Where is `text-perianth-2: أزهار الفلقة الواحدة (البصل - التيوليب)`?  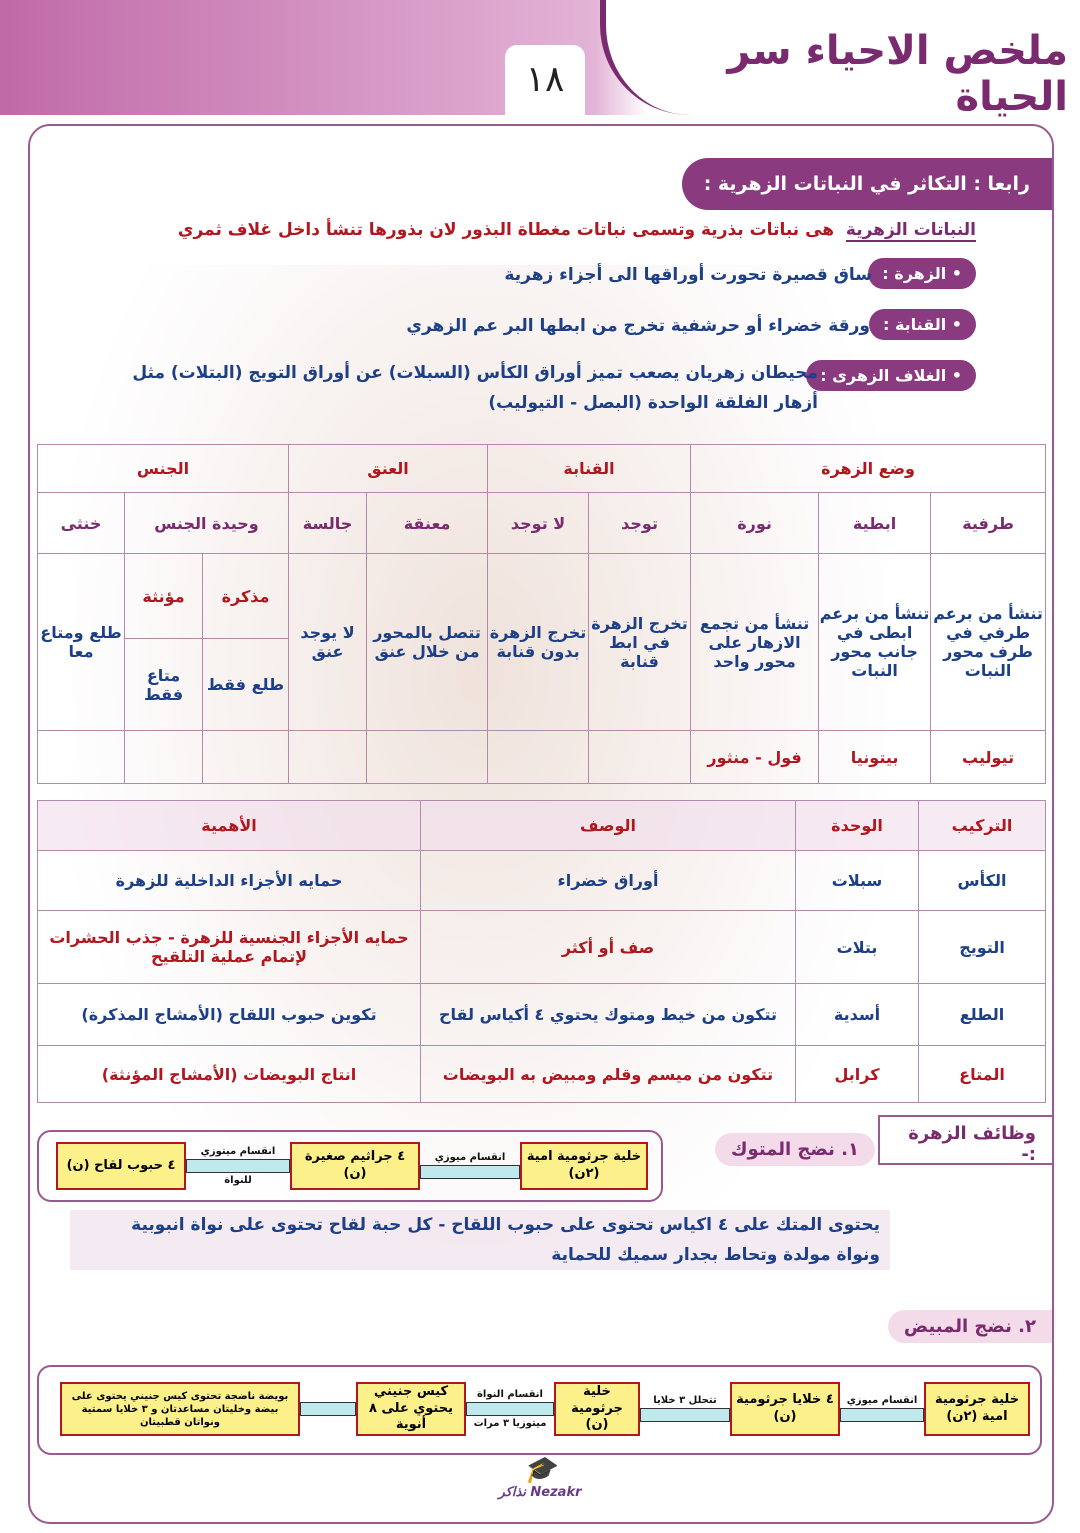 text-perianth-2: أزهار الفلقة الواحدة (البصل - التيوليب) is located at coordinates (653, 403).